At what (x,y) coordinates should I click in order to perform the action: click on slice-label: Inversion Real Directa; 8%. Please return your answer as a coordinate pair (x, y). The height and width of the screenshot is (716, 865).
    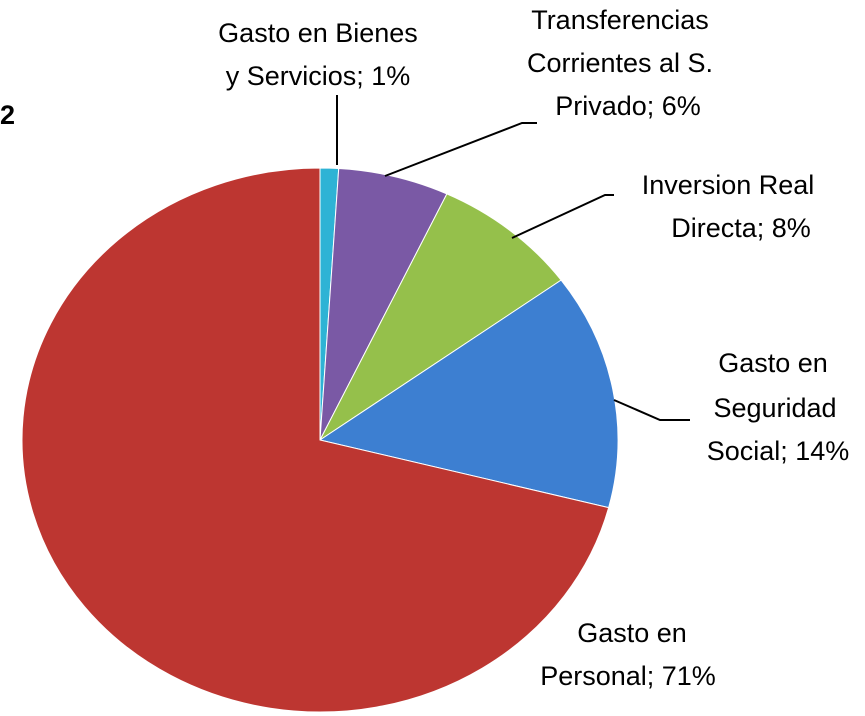
    Looking at the image, I should click on (728, 206).